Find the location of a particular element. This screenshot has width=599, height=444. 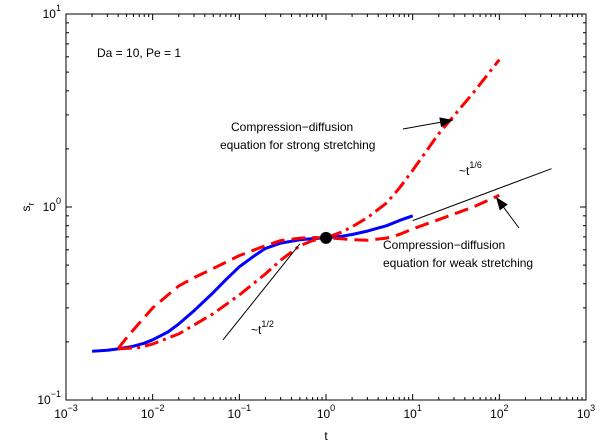

x-tick-label: 10³ is located at coordinates (586, 412).